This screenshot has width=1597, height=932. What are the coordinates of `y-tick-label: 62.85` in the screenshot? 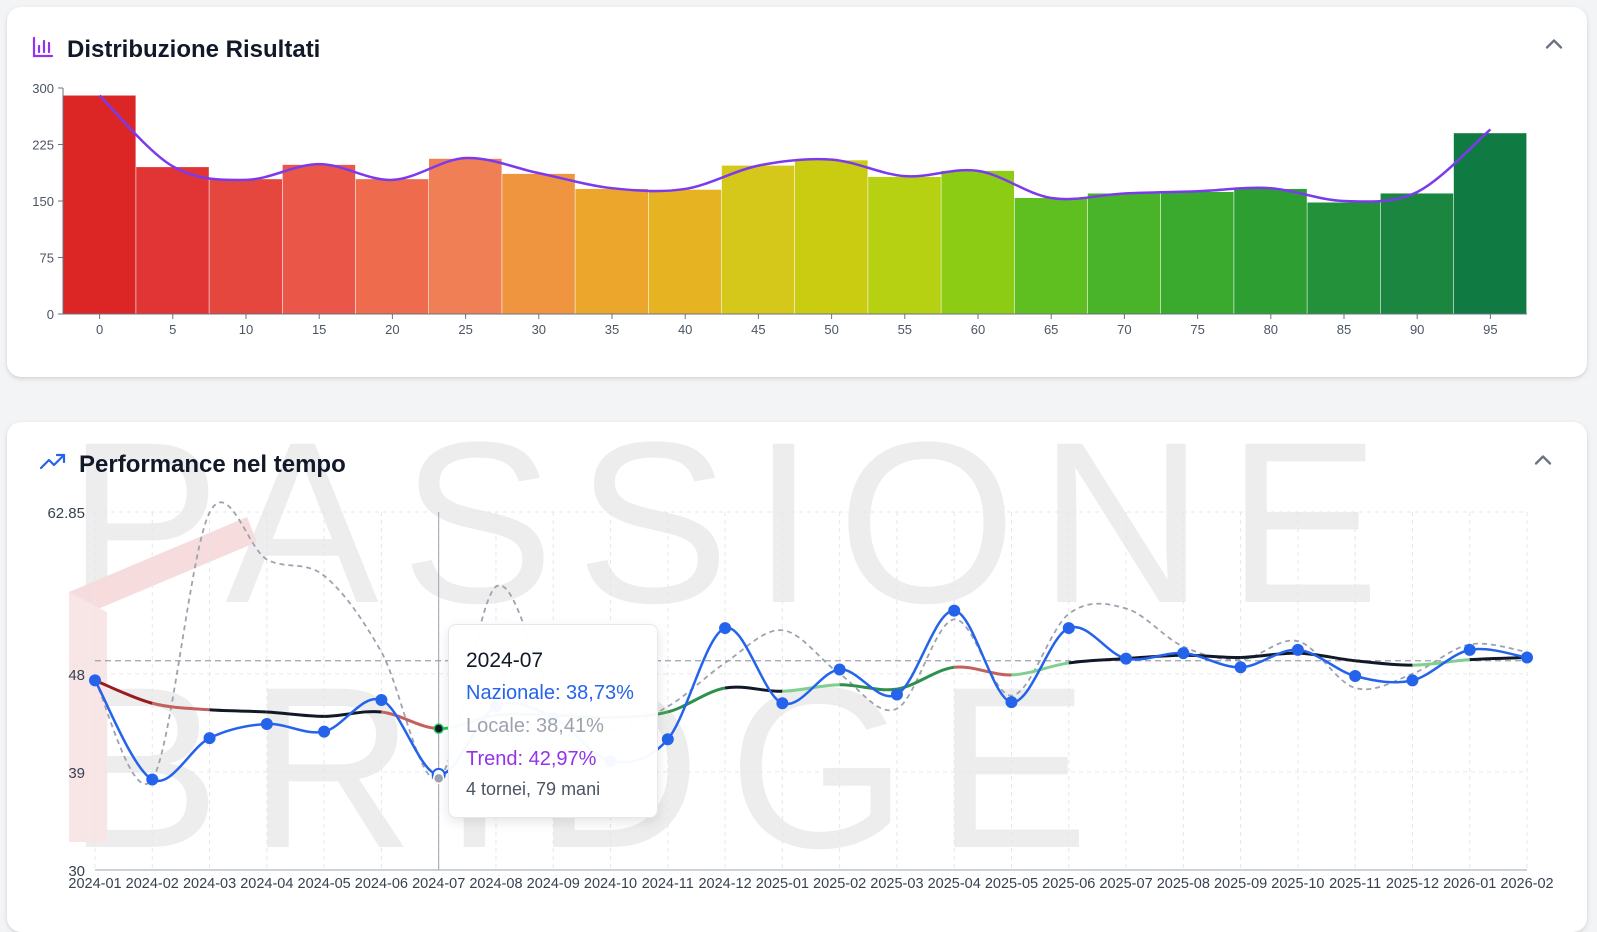 It's located at (66, 513).